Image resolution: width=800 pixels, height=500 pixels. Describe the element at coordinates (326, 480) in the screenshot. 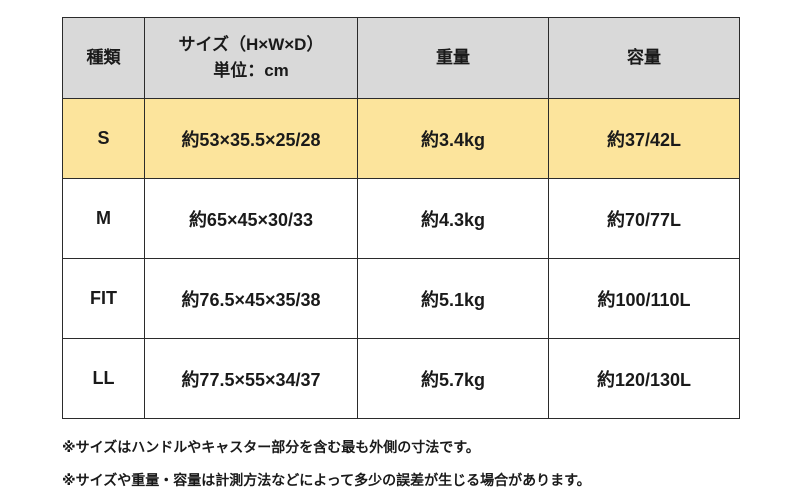

I see `footnote-tolerance: ※サイズや重量・容量は計測方法などによって多少の誤差が生じる場合があります。` at that location.